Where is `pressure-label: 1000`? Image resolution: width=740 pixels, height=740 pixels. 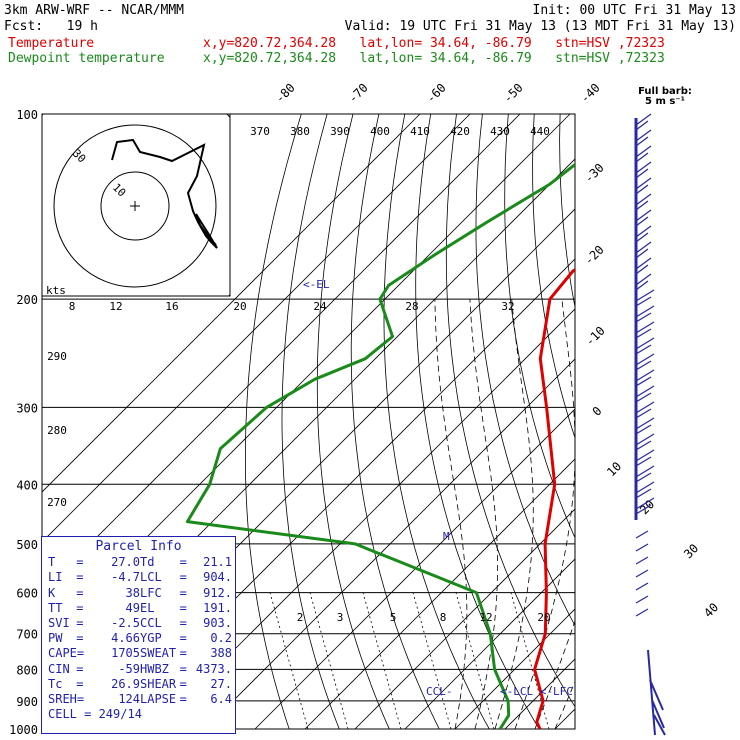
pressure-label: 1000 is located at coordinates (23, 730).